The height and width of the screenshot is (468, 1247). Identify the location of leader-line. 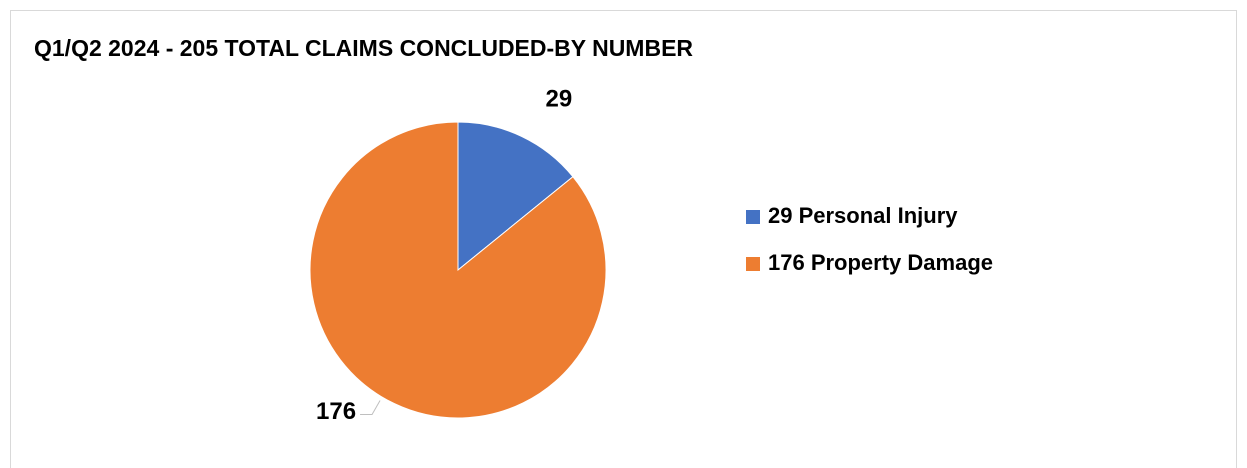
(370, 407).